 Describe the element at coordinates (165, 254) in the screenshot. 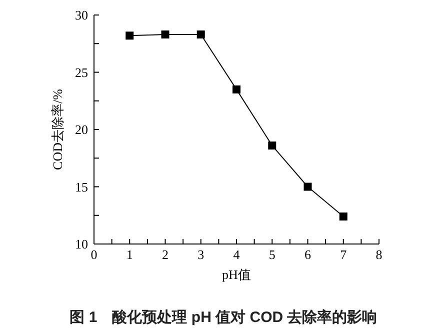

I see `x-tick-label: 2` at that location.